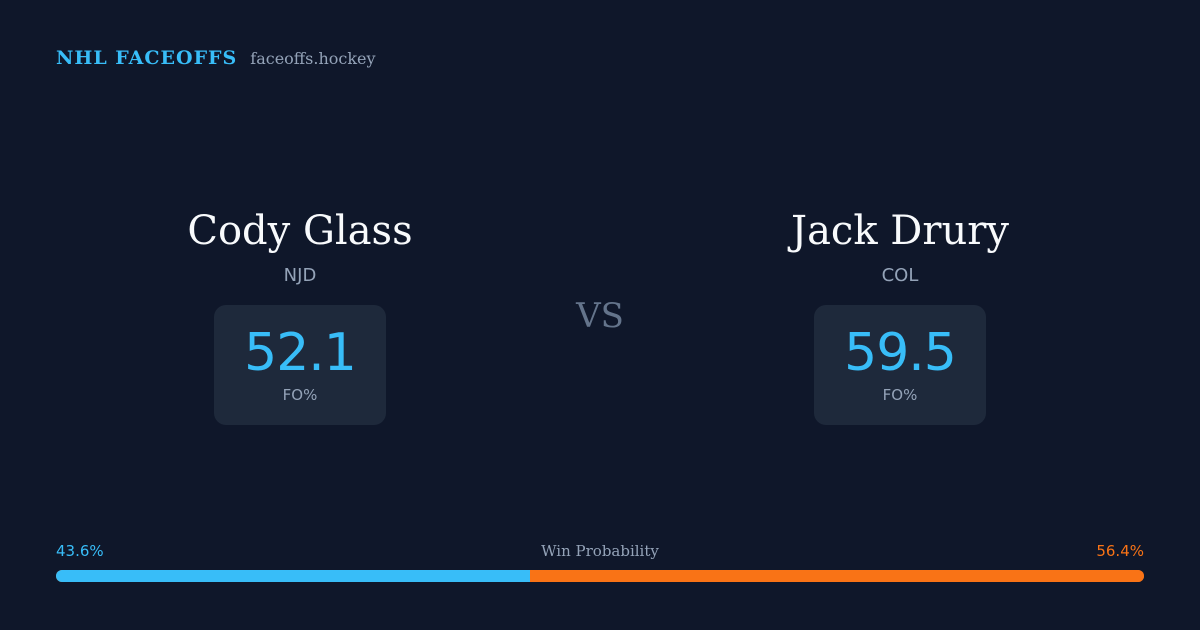 This screenshot has height=630, width=1200. What do you see at coordinates (300, 353) in the screenshot?
I see `faceoff-percentage-value: 52.1` at bounding box center [300, 353].